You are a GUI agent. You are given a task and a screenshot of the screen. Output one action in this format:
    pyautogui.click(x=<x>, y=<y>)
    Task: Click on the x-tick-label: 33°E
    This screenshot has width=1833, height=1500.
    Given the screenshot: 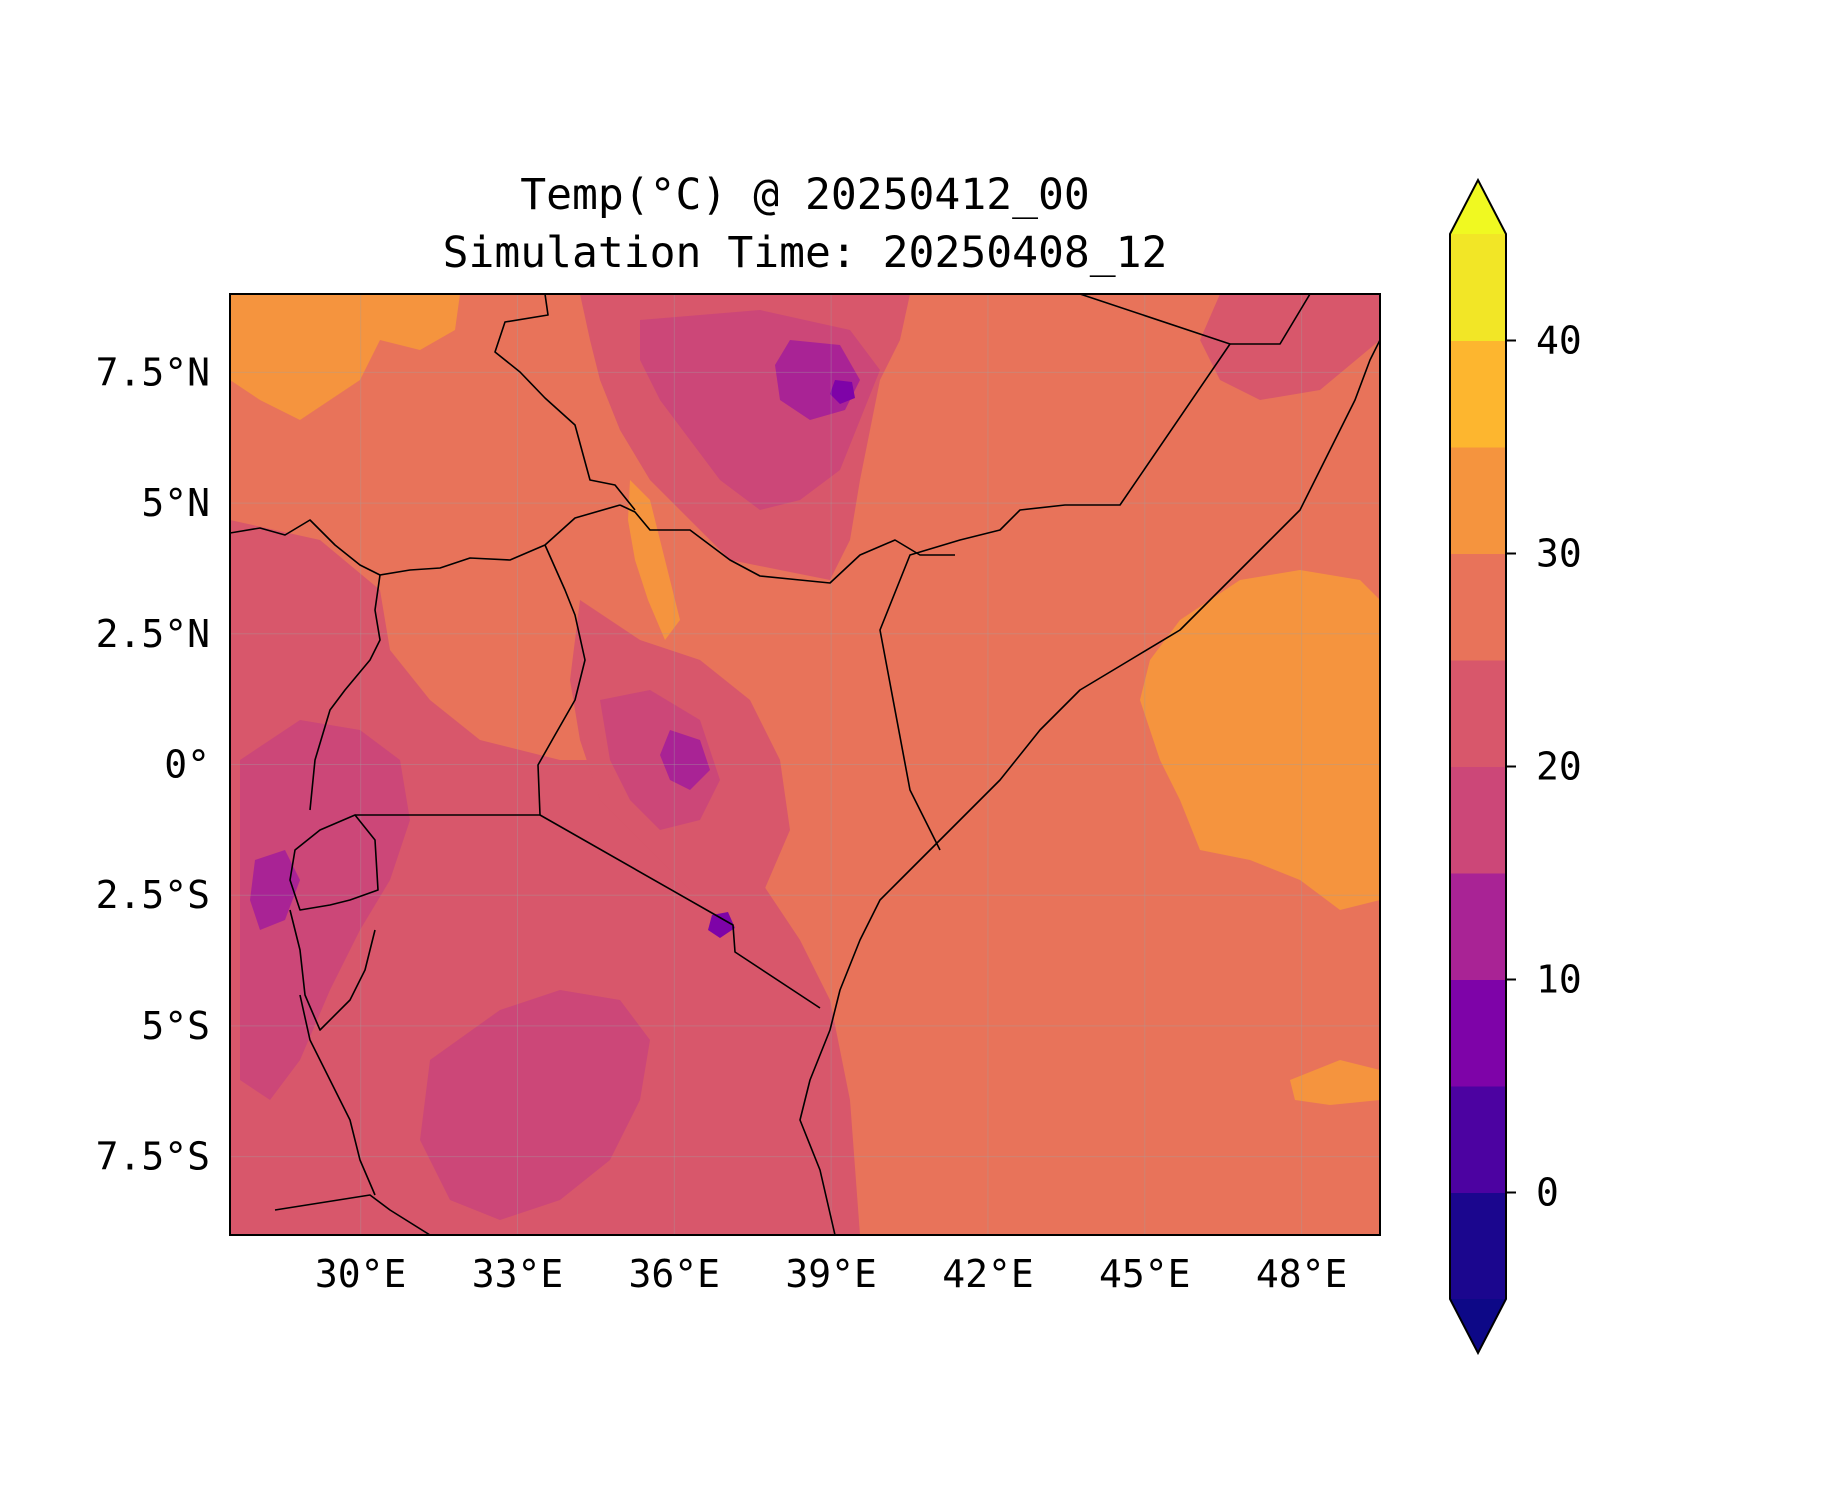 What is the action you would take?
    pyautogui.click(x=518, y=1274)
    